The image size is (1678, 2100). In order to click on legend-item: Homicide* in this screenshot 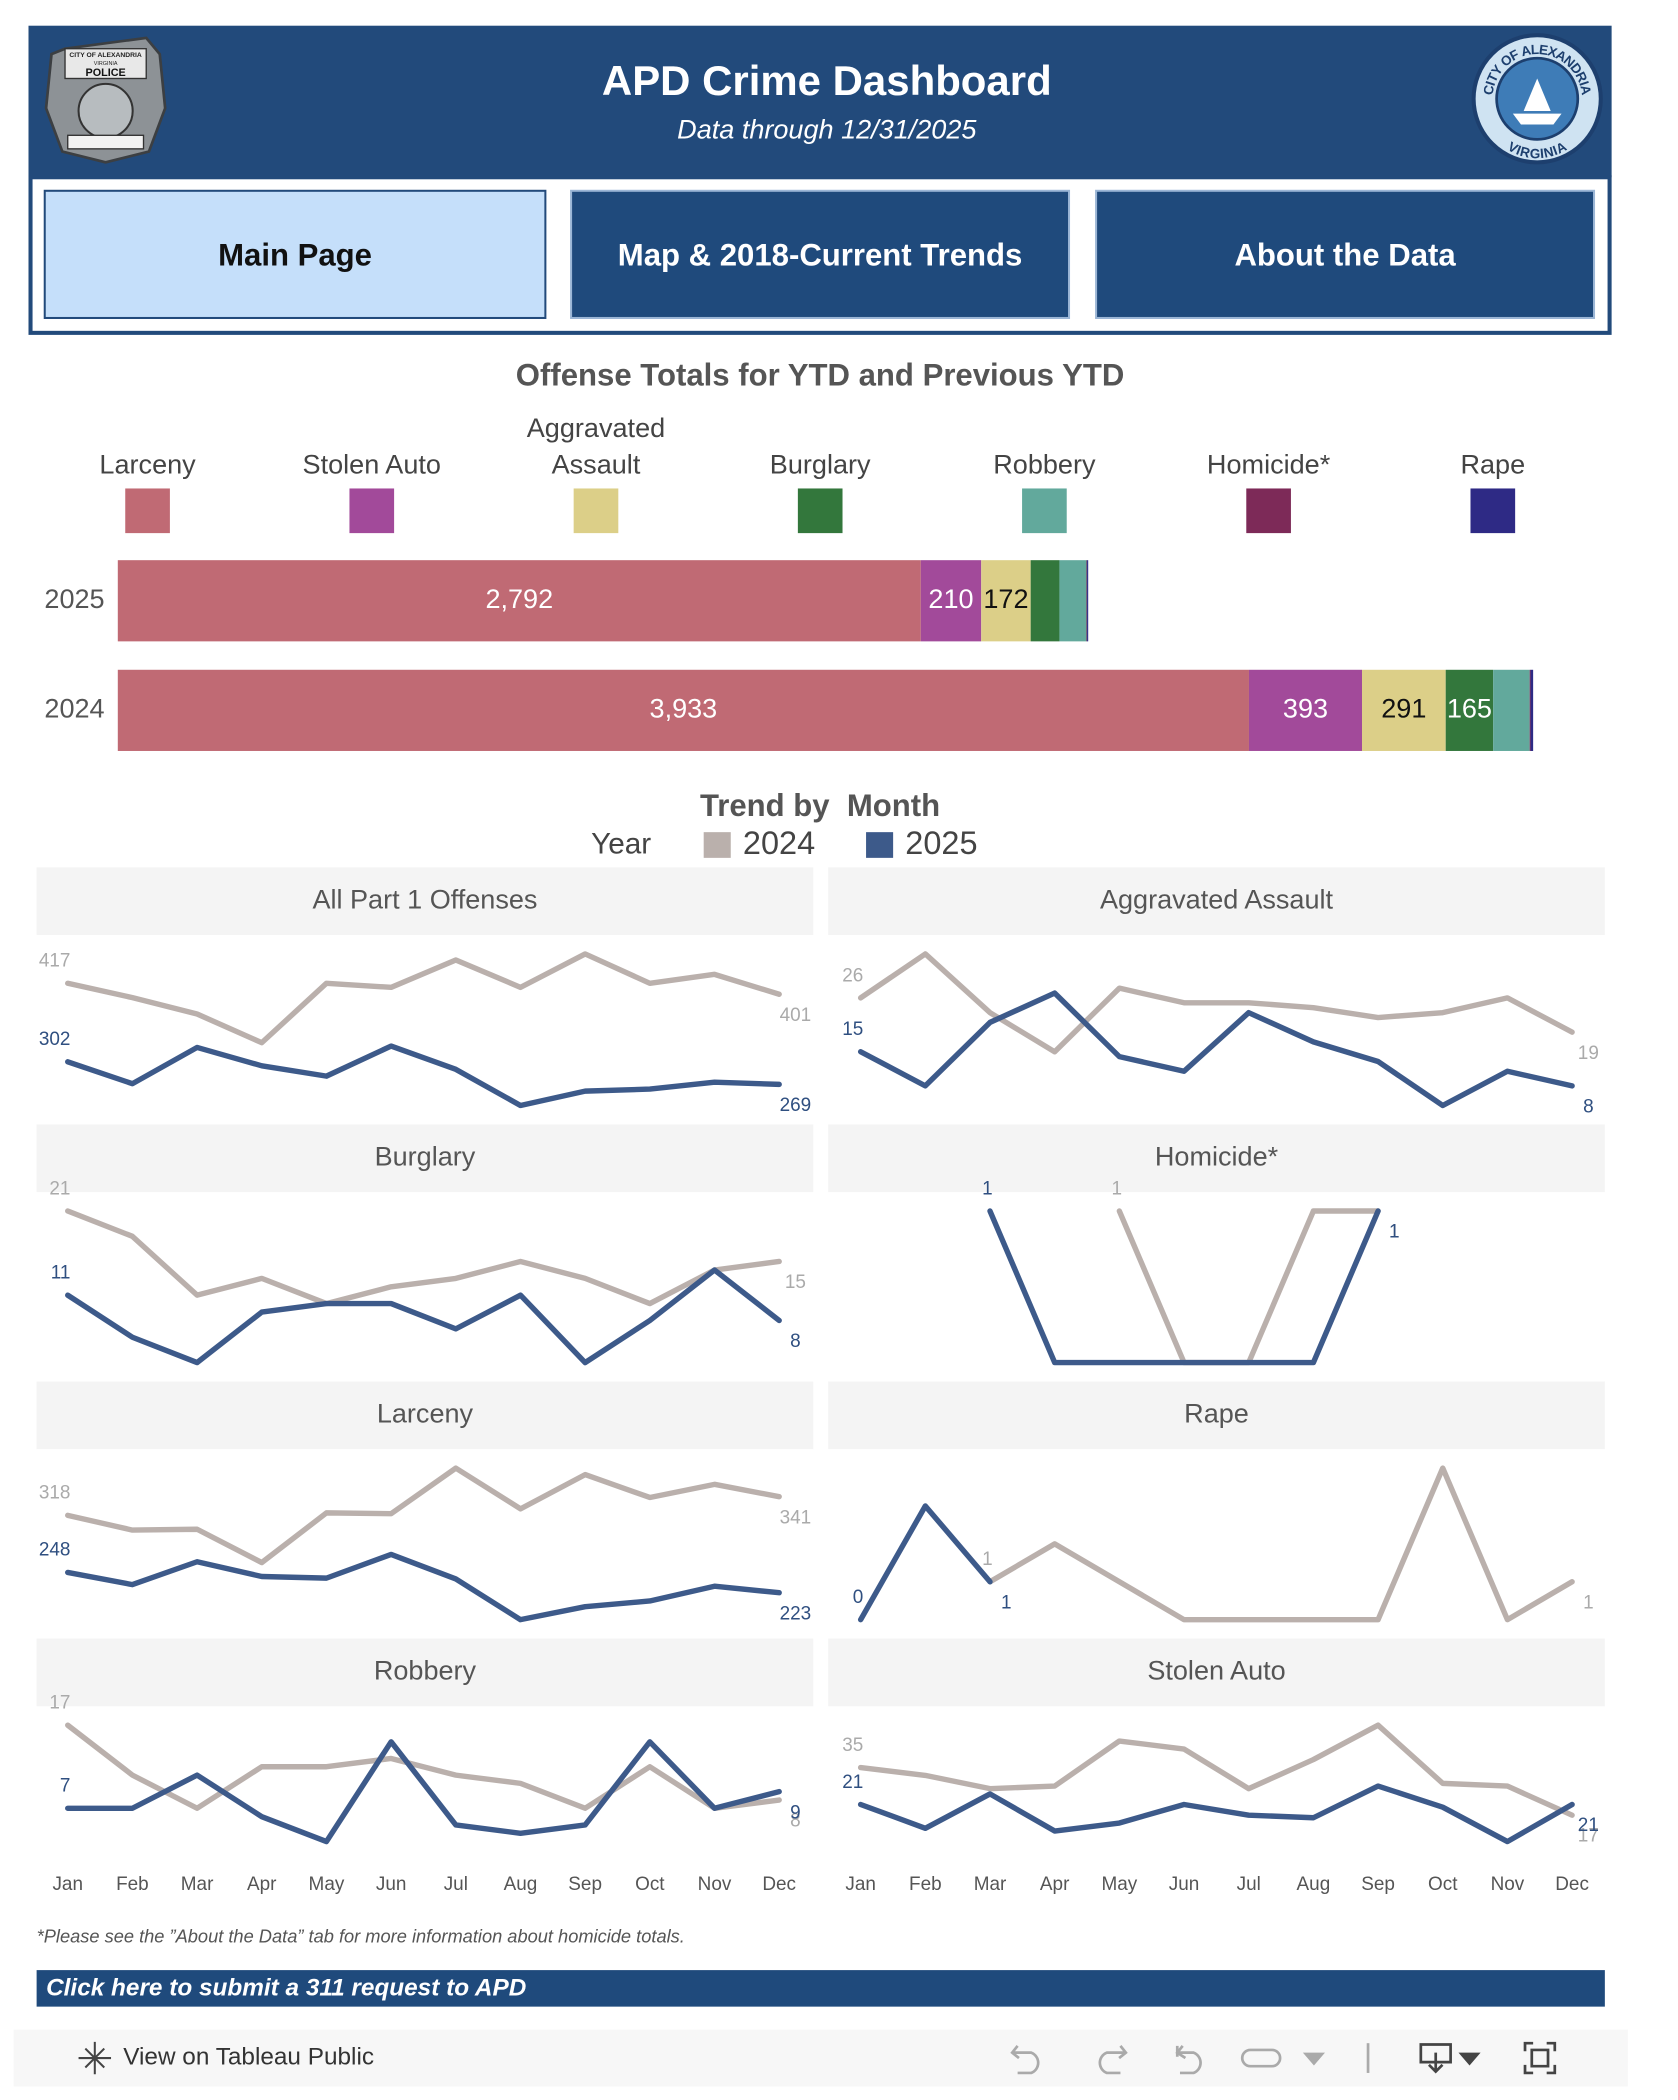, I will do `click(1268, 466)`.